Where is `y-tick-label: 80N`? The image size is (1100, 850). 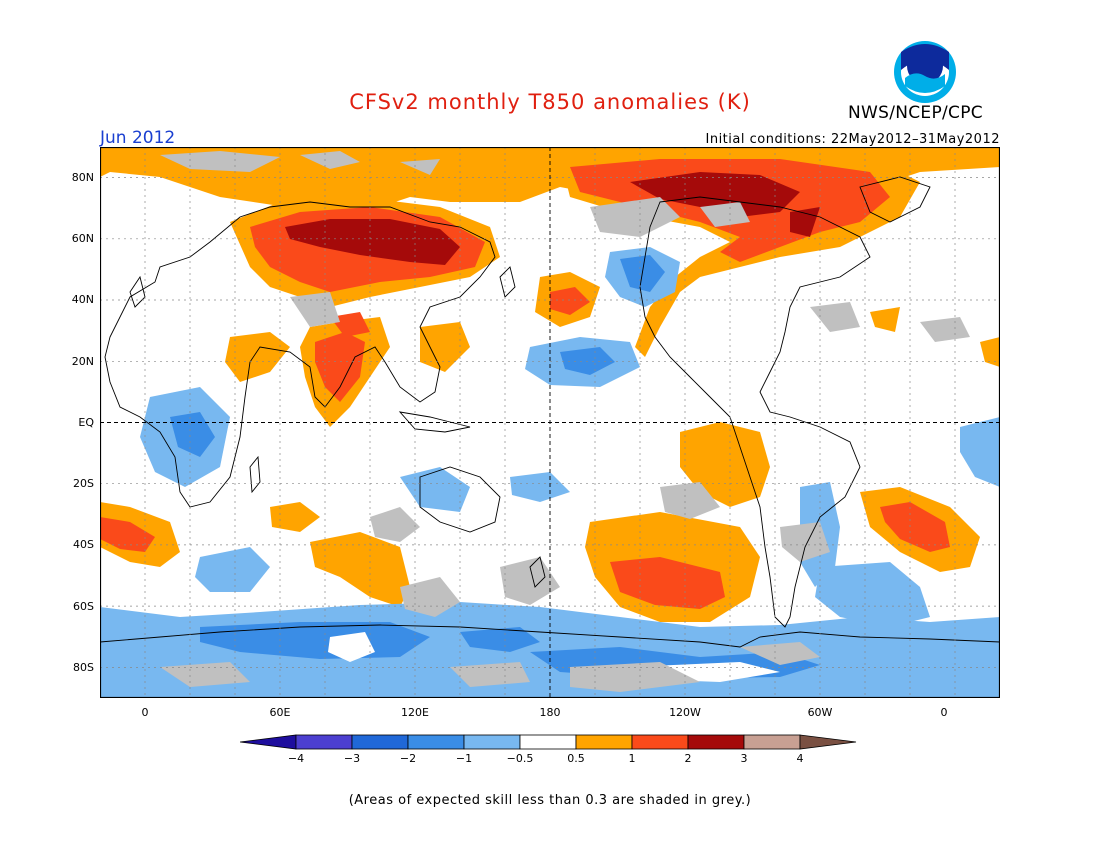
y-tick-label: 80N is located at coordinates (82, 177).